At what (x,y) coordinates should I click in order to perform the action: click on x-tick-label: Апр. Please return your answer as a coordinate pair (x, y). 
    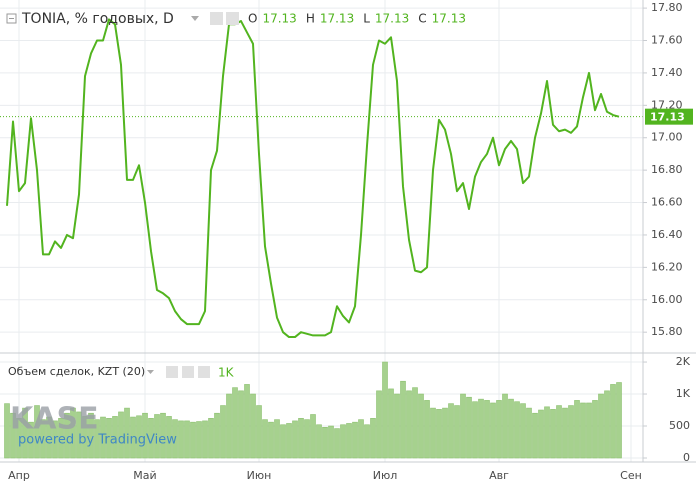
    Looking at the image, I should click on (19, 475).